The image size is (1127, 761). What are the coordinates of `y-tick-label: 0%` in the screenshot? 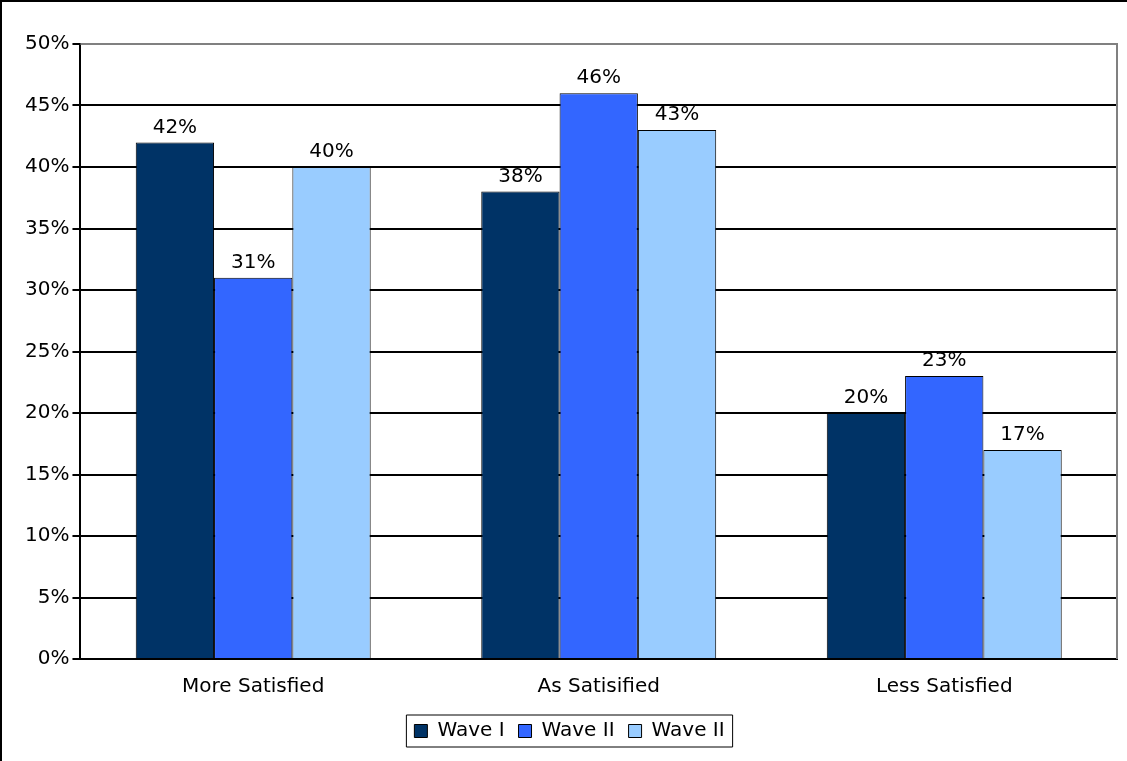 It's located at (53, 657).